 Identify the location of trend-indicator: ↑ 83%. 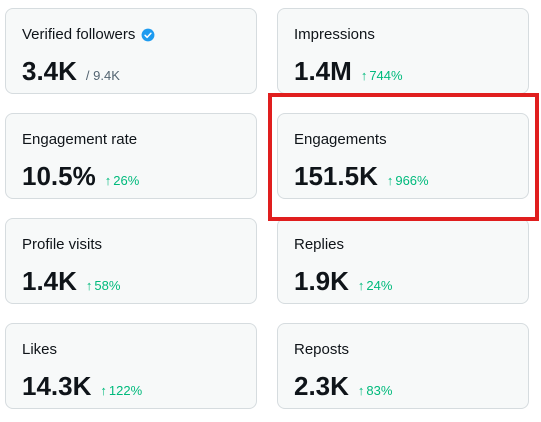
(375, 390).